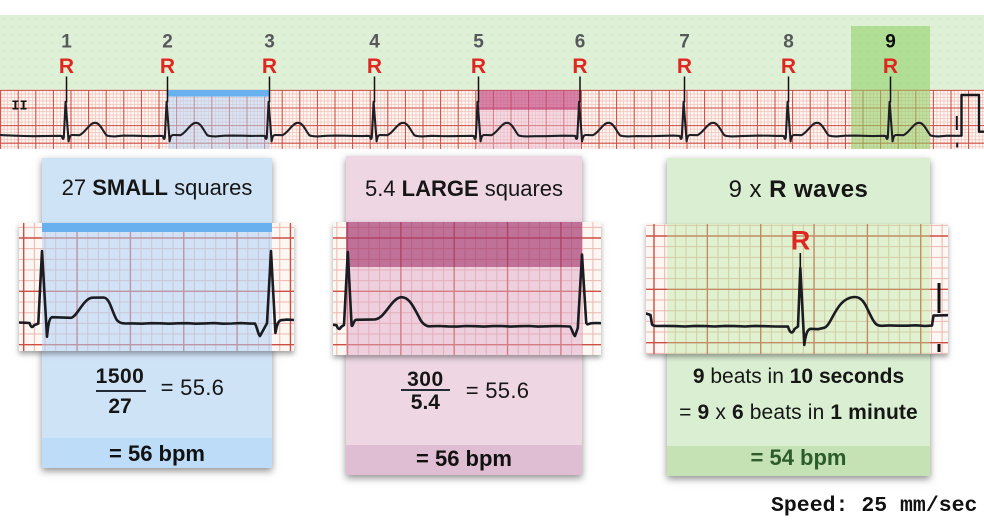  What do you see at coordinates (580, 42) in the screenshot?
I see `svg-text: 6` at bounding box center [580, 42].